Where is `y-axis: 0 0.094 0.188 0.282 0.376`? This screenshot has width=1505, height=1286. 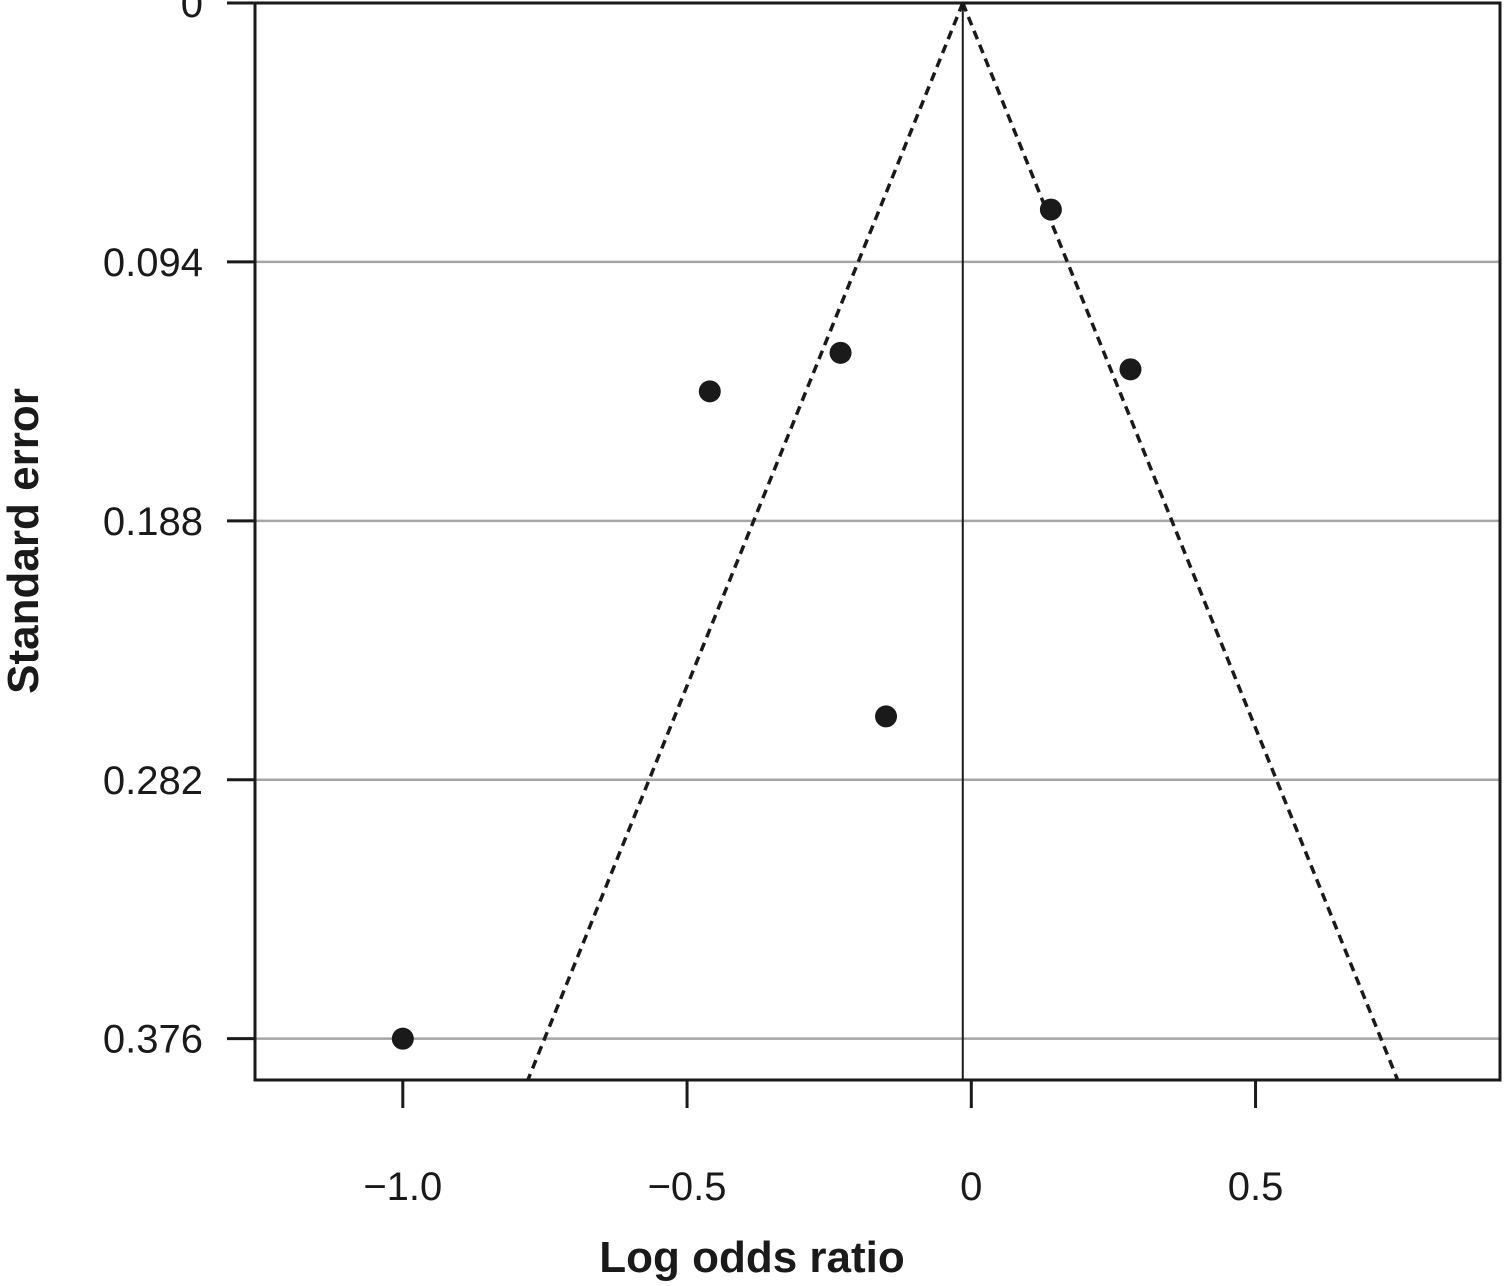 y-axis: 0 0.094 0.188 0.282 0.376 is located at coordinates (179, 531).